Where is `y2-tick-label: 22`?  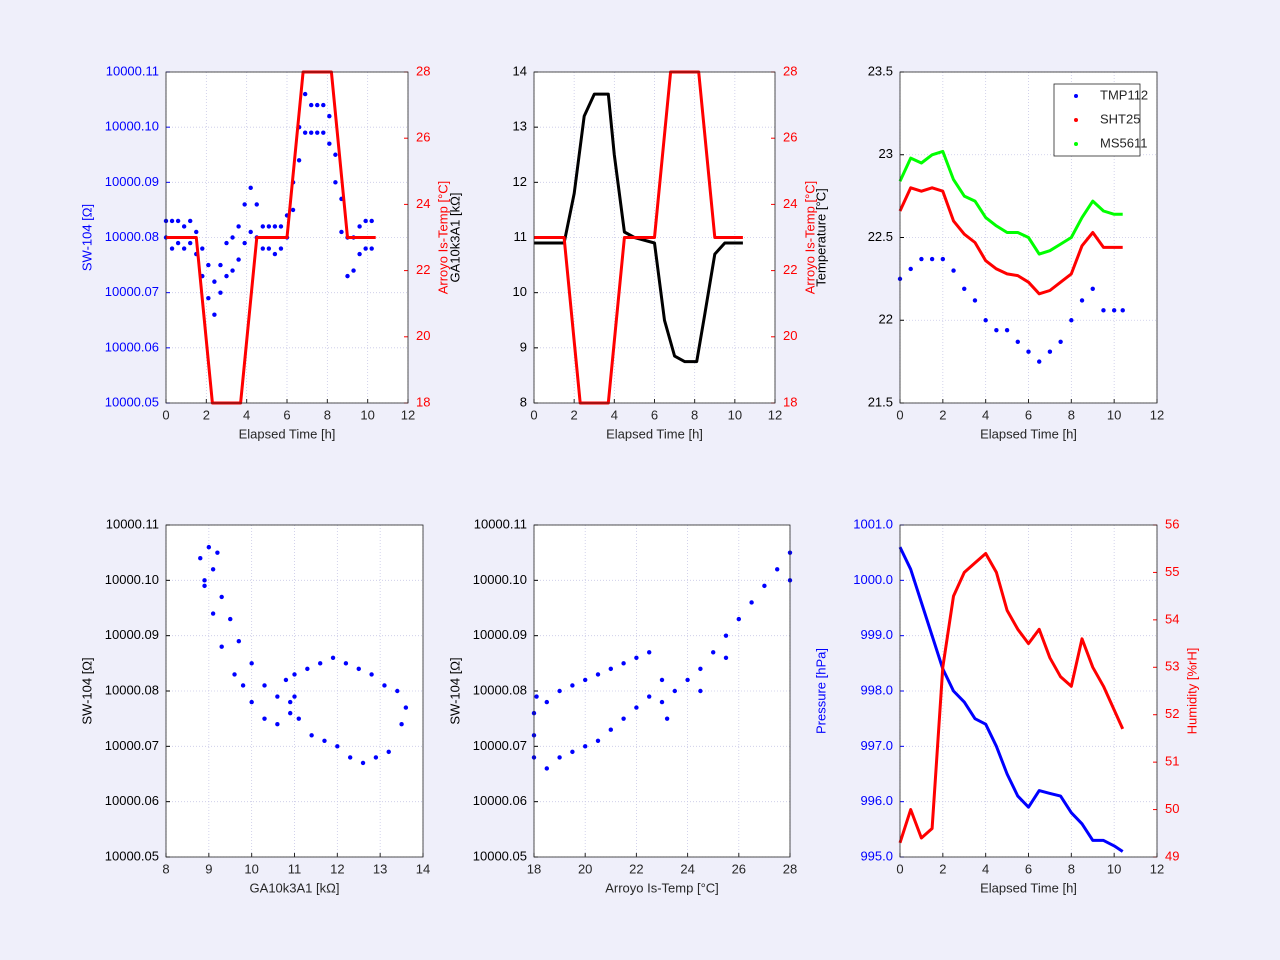 y2-tick-label: 22 is located at coordinates (790, 269).